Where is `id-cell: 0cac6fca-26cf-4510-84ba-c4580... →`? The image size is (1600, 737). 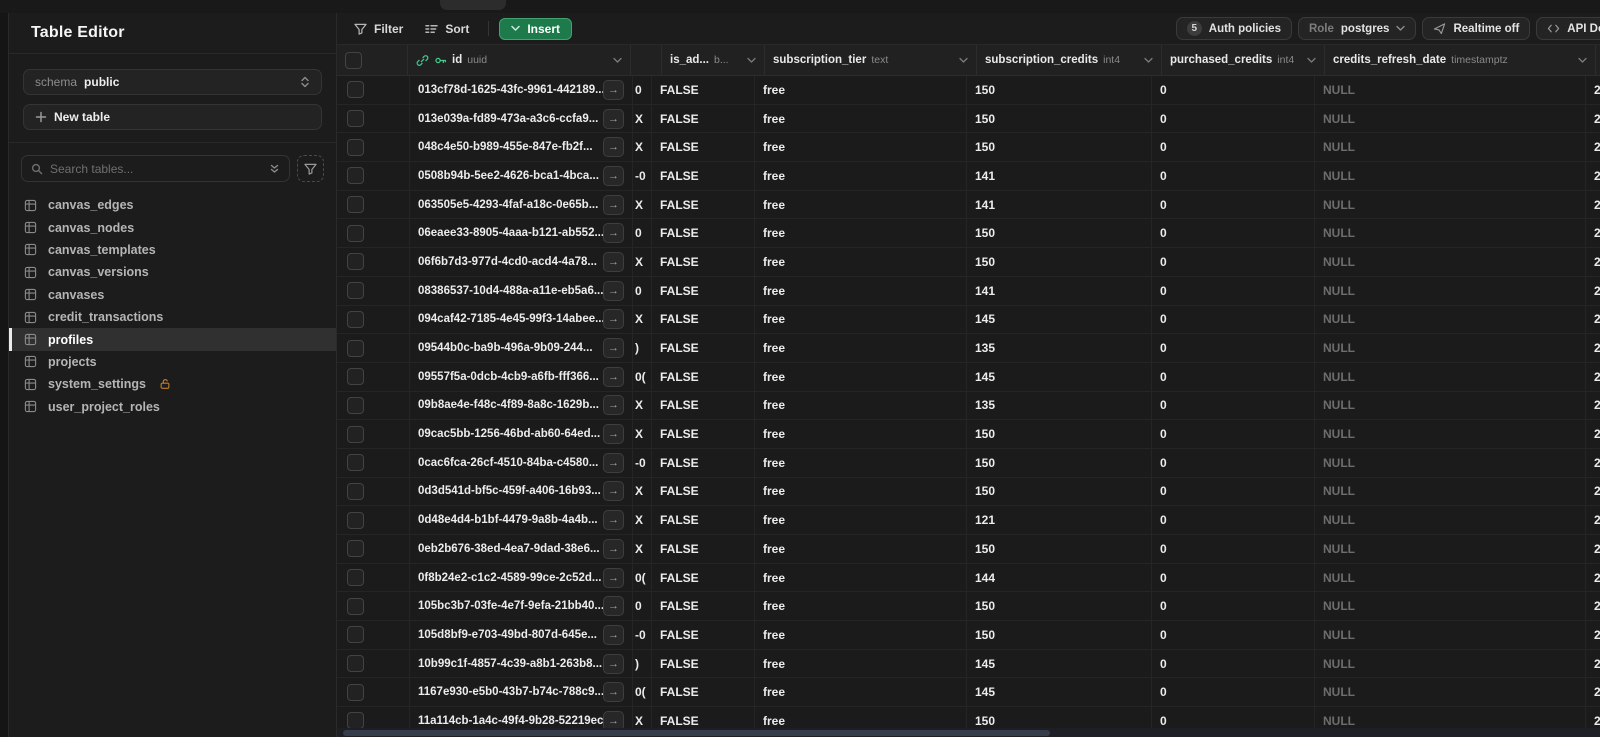
id-cell: 0cac6fca-26cf-4510-84ba-c4580... → is located at coordinates (521, 463).